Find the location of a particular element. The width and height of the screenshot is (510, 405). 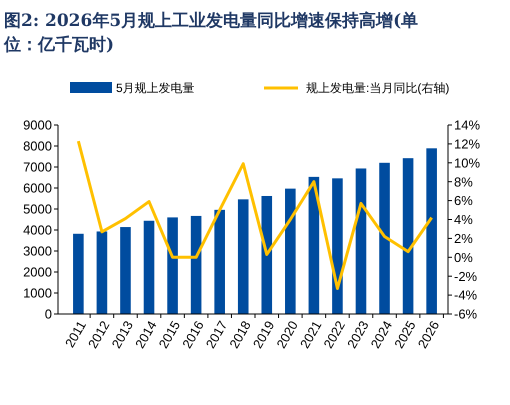

y-tick-label: 2000 is located at coordinates (37, 272).